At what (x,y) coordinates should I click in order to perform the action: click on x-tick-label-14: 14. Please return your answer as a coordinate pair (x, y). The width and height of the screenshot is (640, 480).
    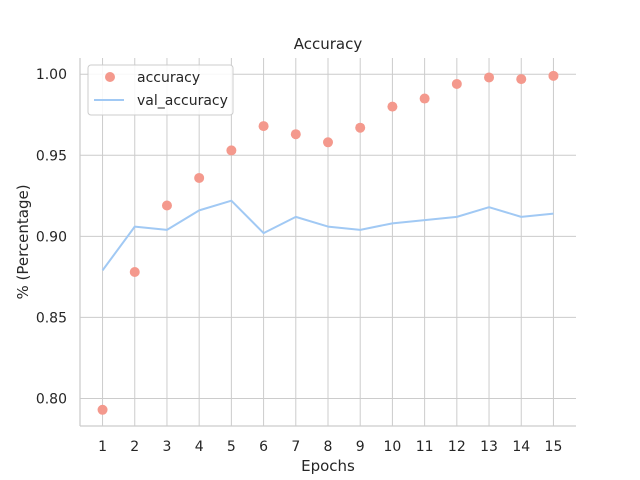
    Looking at the image, I should click on (521, 447).